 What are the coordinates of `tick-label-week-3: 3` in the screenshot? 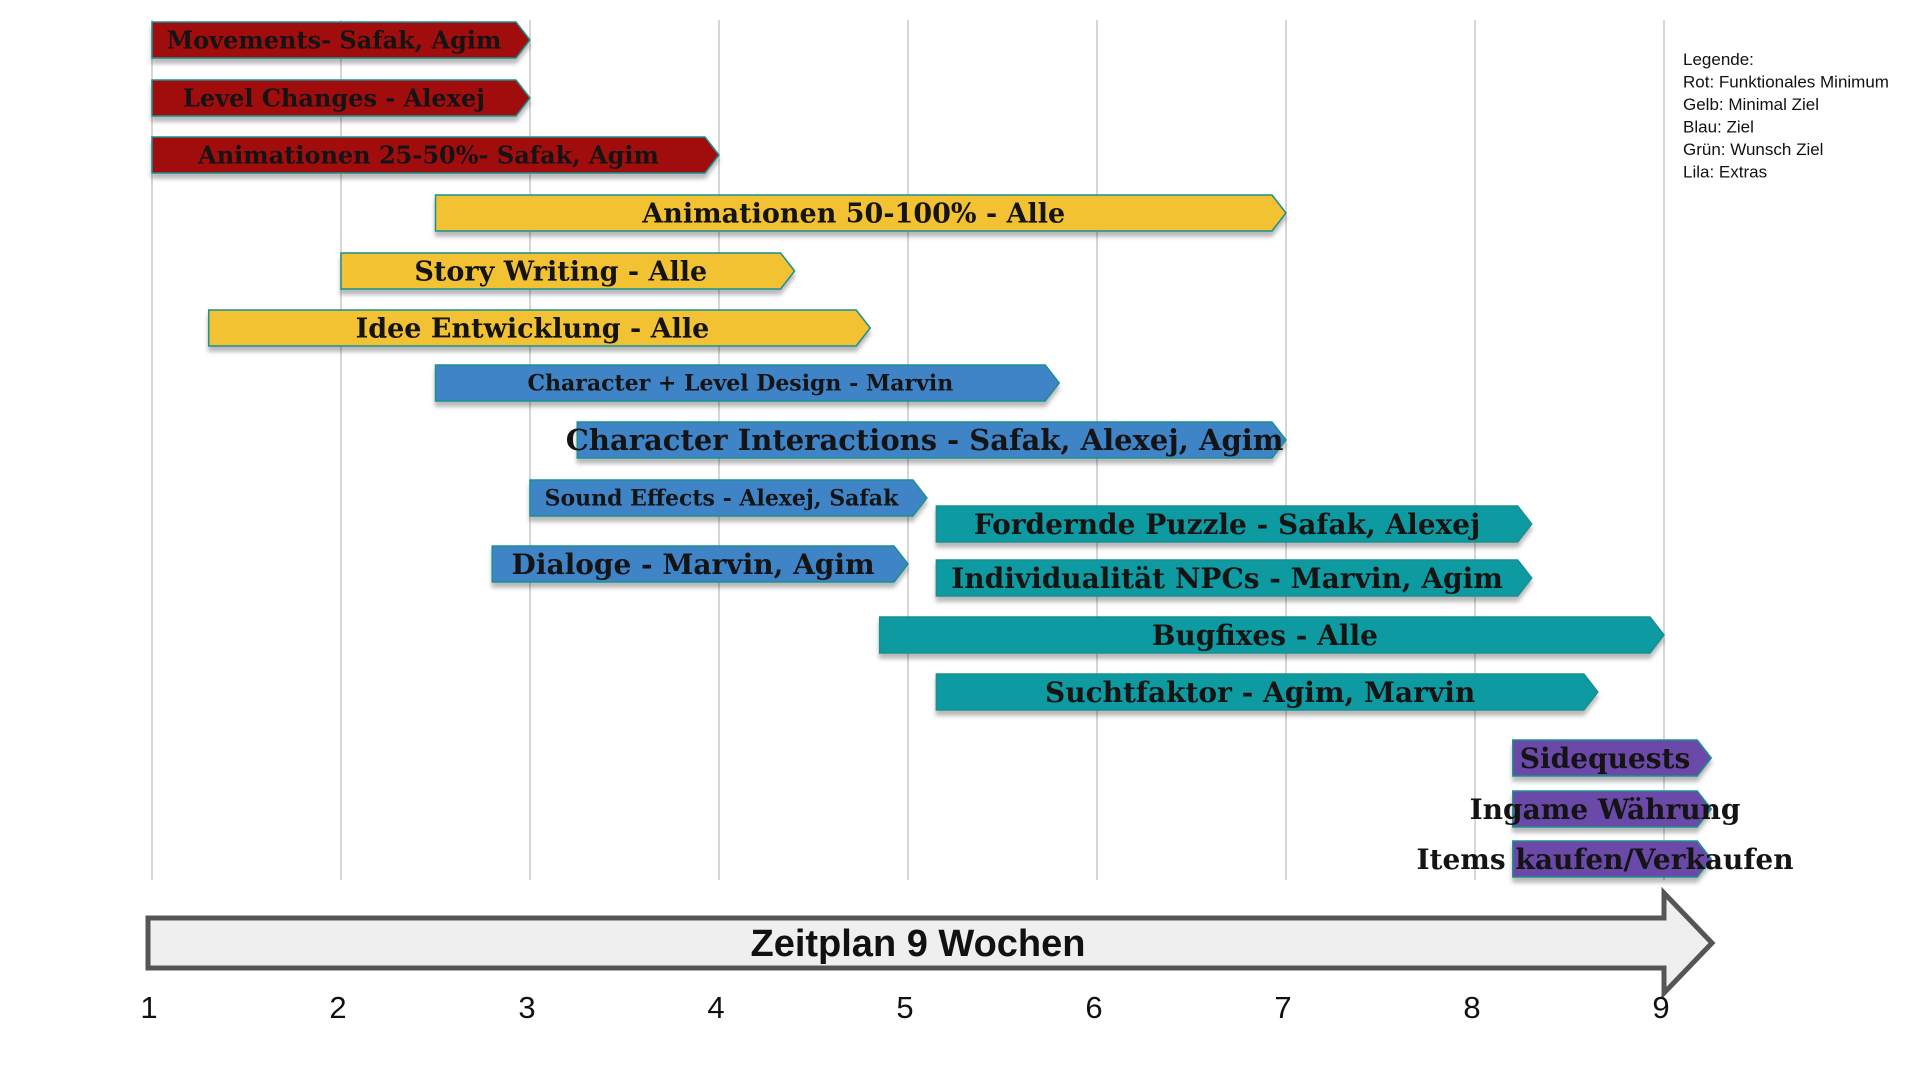 It's located at (526, 1007).